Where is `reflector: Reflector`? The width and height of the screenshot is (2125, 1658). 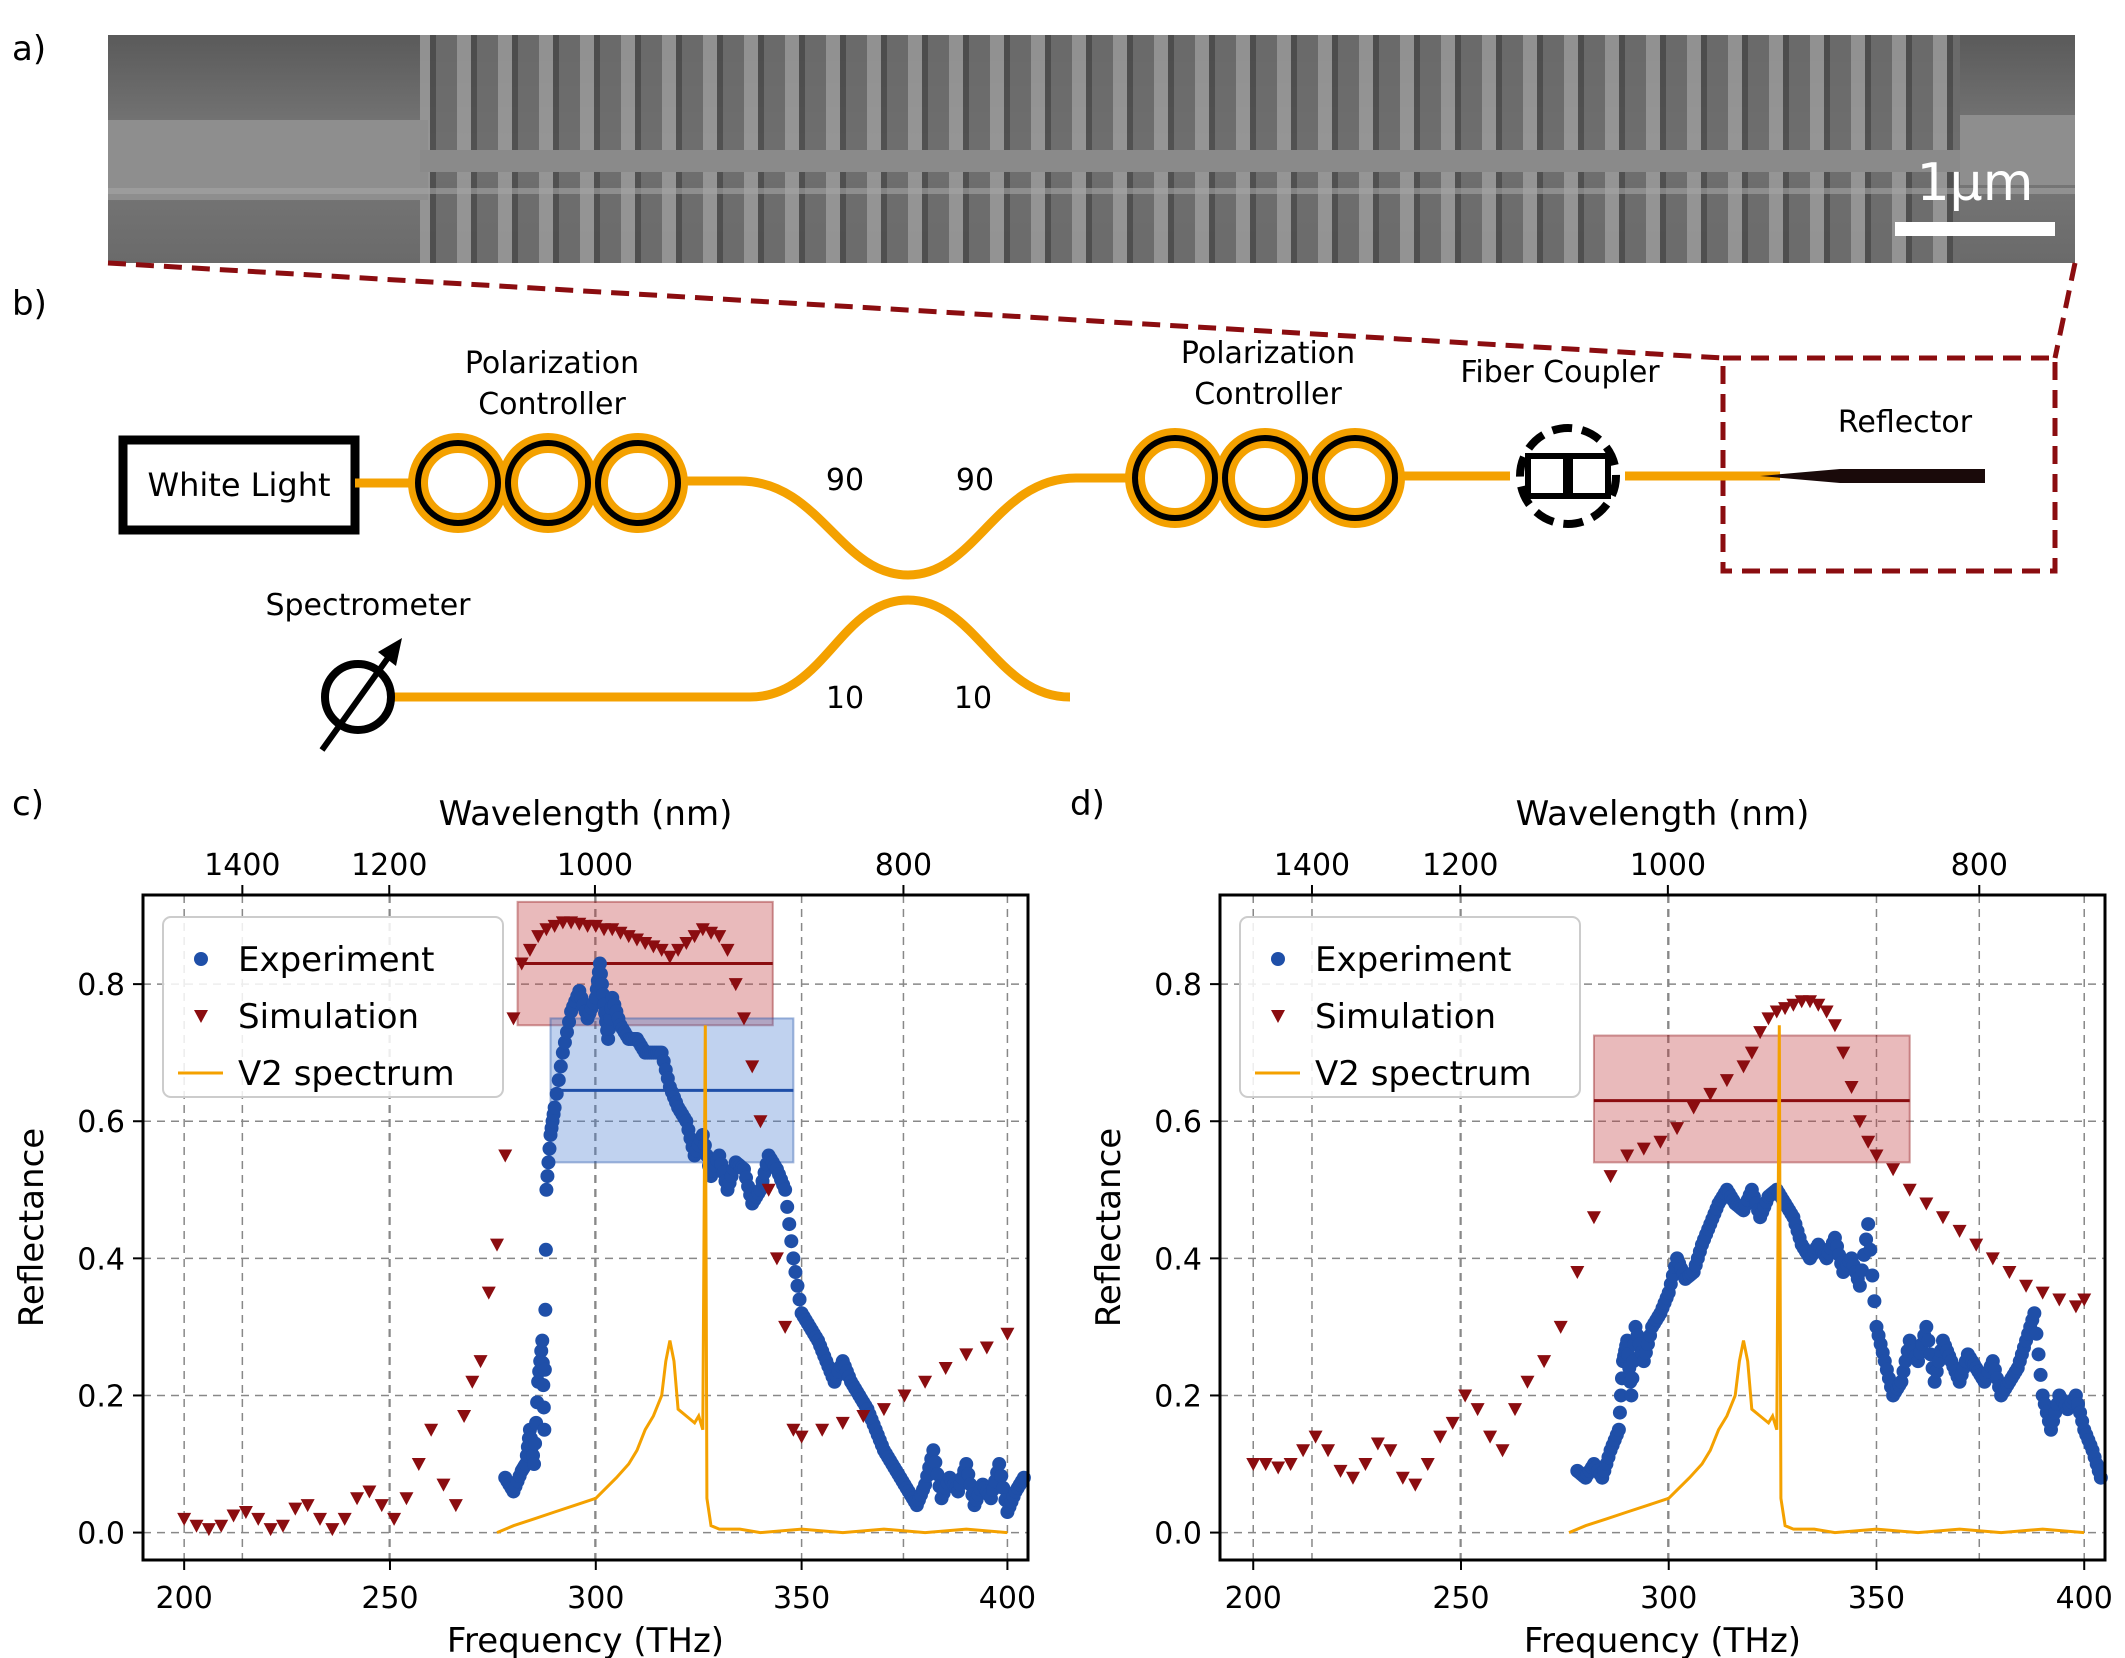
reflector: Reflector is located at coordinates (1872, 444).